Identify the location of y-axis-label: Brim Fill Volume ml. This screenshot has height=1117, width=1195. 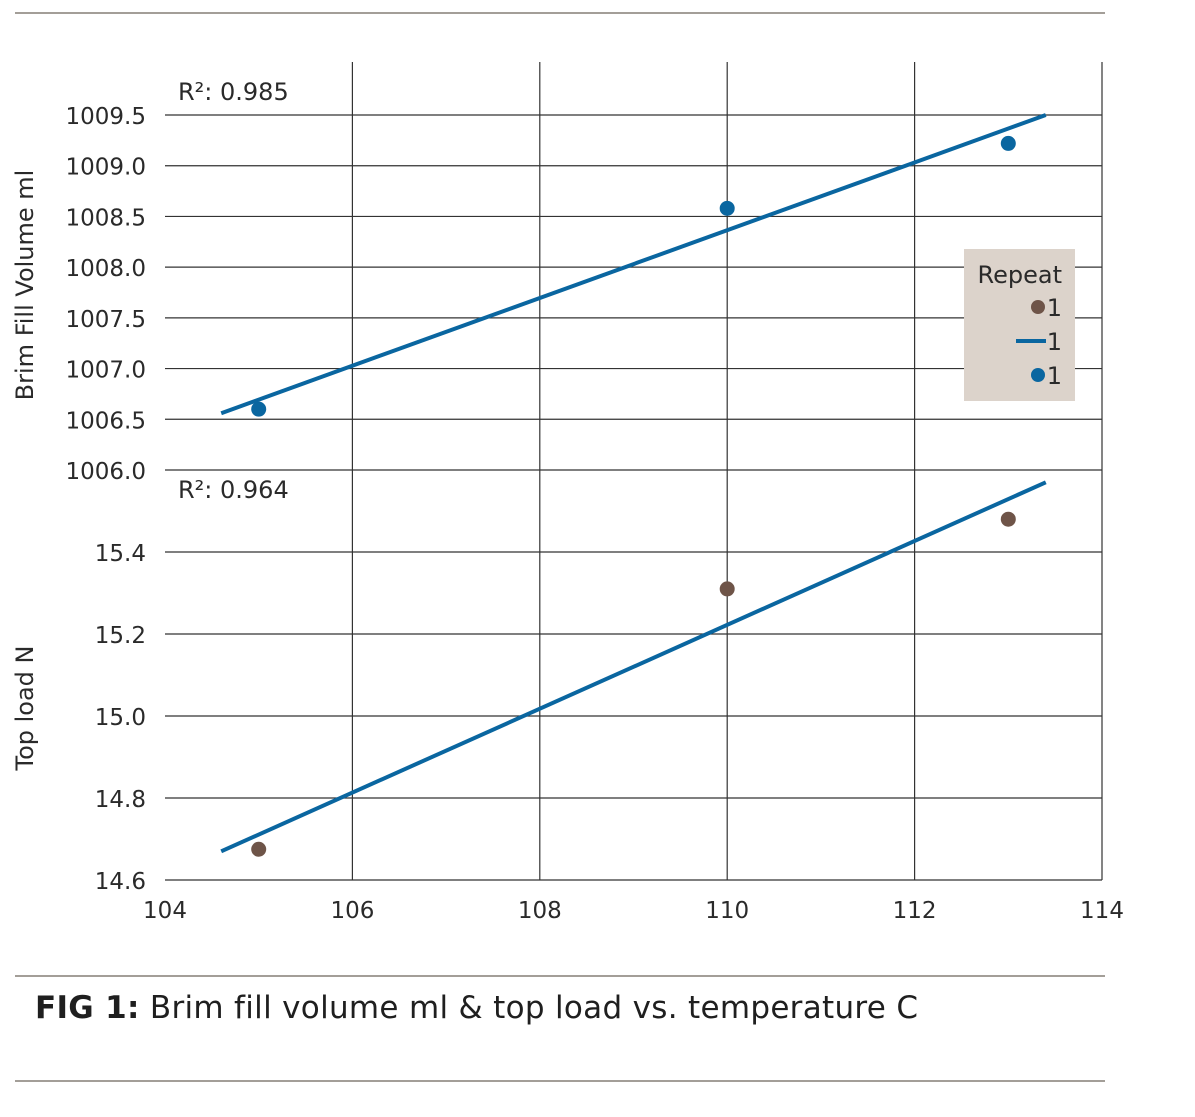
(25, 285).